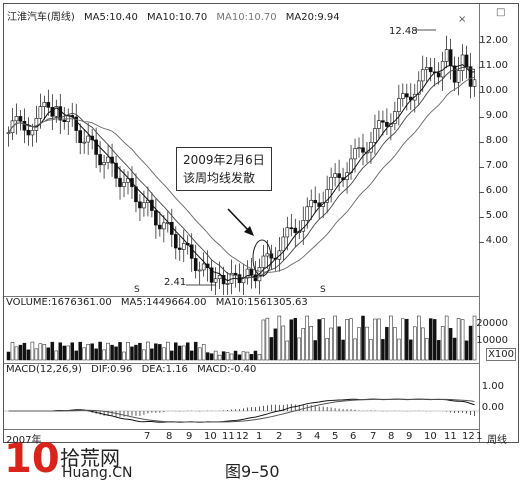 The width and height of the screenshot is (522, 486). I want to click on time-axis-label: 3, so click(299, 436).